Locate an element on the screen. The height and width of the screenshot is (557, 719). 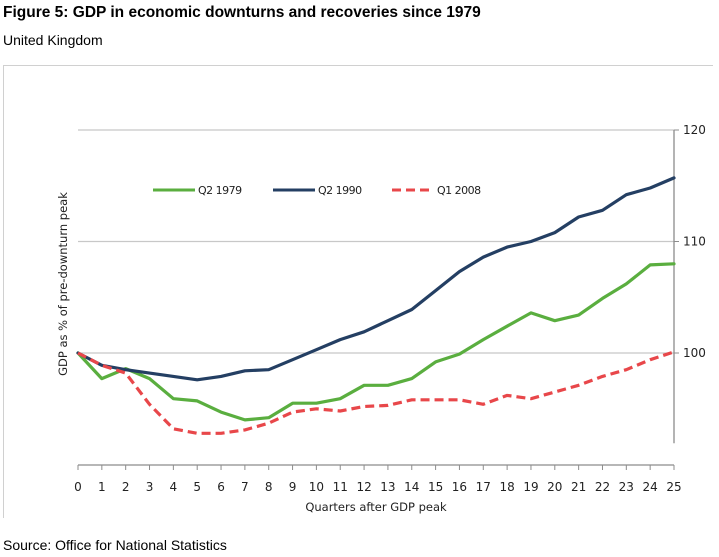
source-note: Source: Office for National Statistics is located at coordinates (115, 545).